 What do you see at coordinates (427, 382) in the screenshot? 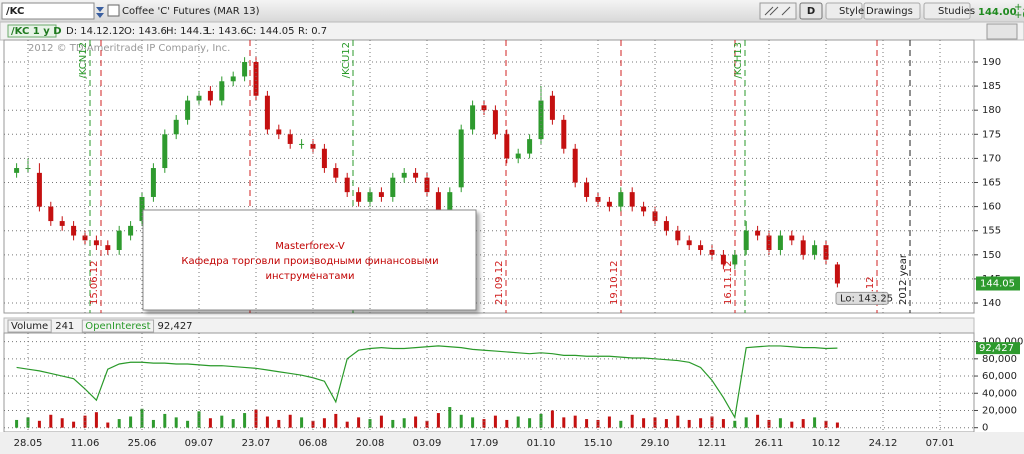
I see `open-interest-line` at bounding box center [427, 382].